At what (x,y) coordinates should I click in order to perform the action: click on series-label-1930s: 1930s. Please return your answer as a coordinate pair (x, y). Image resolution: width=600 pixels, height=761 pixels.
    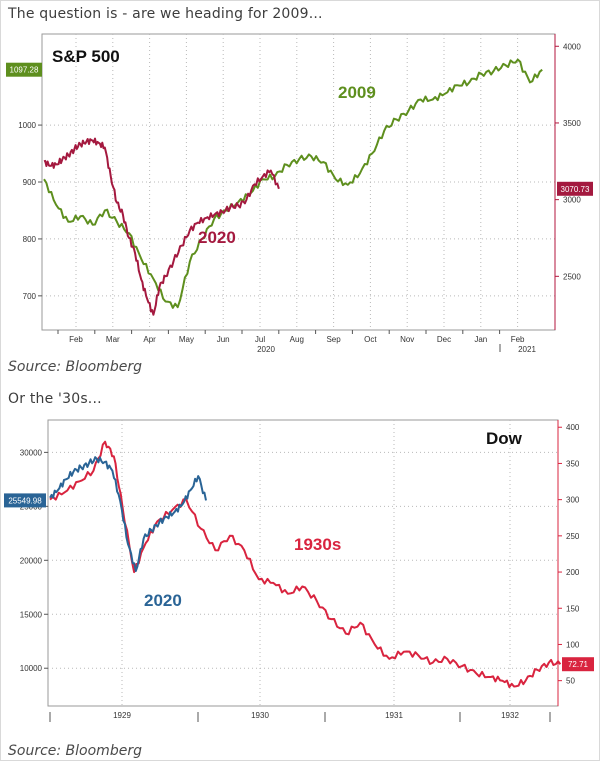
    Looking at the image, I should click on (317, 544).